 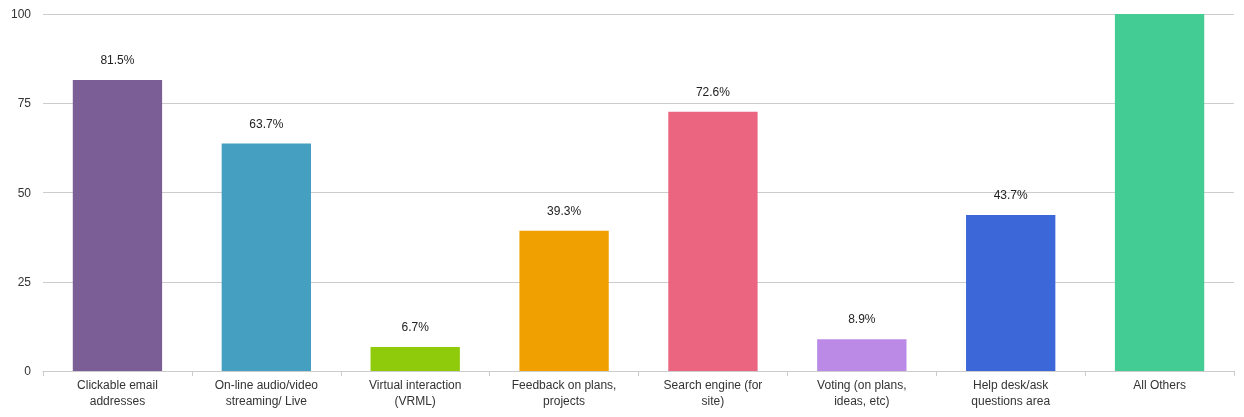 I want to click on x-tick-label: Help desk/ask questions area, so click(x=1011, y=393).